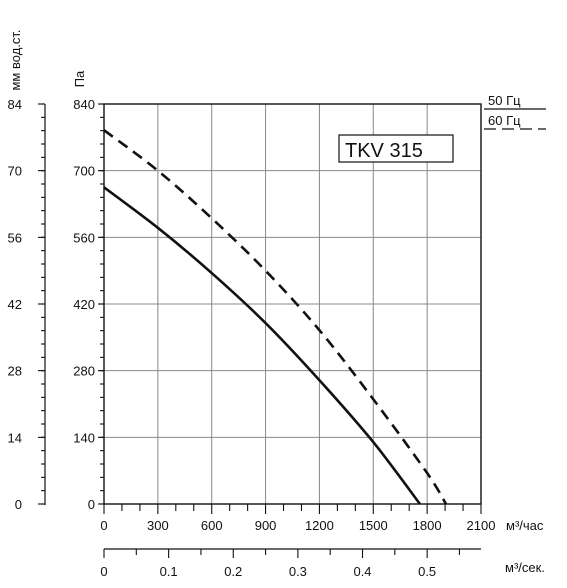  What do you see at coordinates (298, 571) in the screenshot?
I see `secondary-x-tick-label: 0.3` at bounding box center [298, 571].